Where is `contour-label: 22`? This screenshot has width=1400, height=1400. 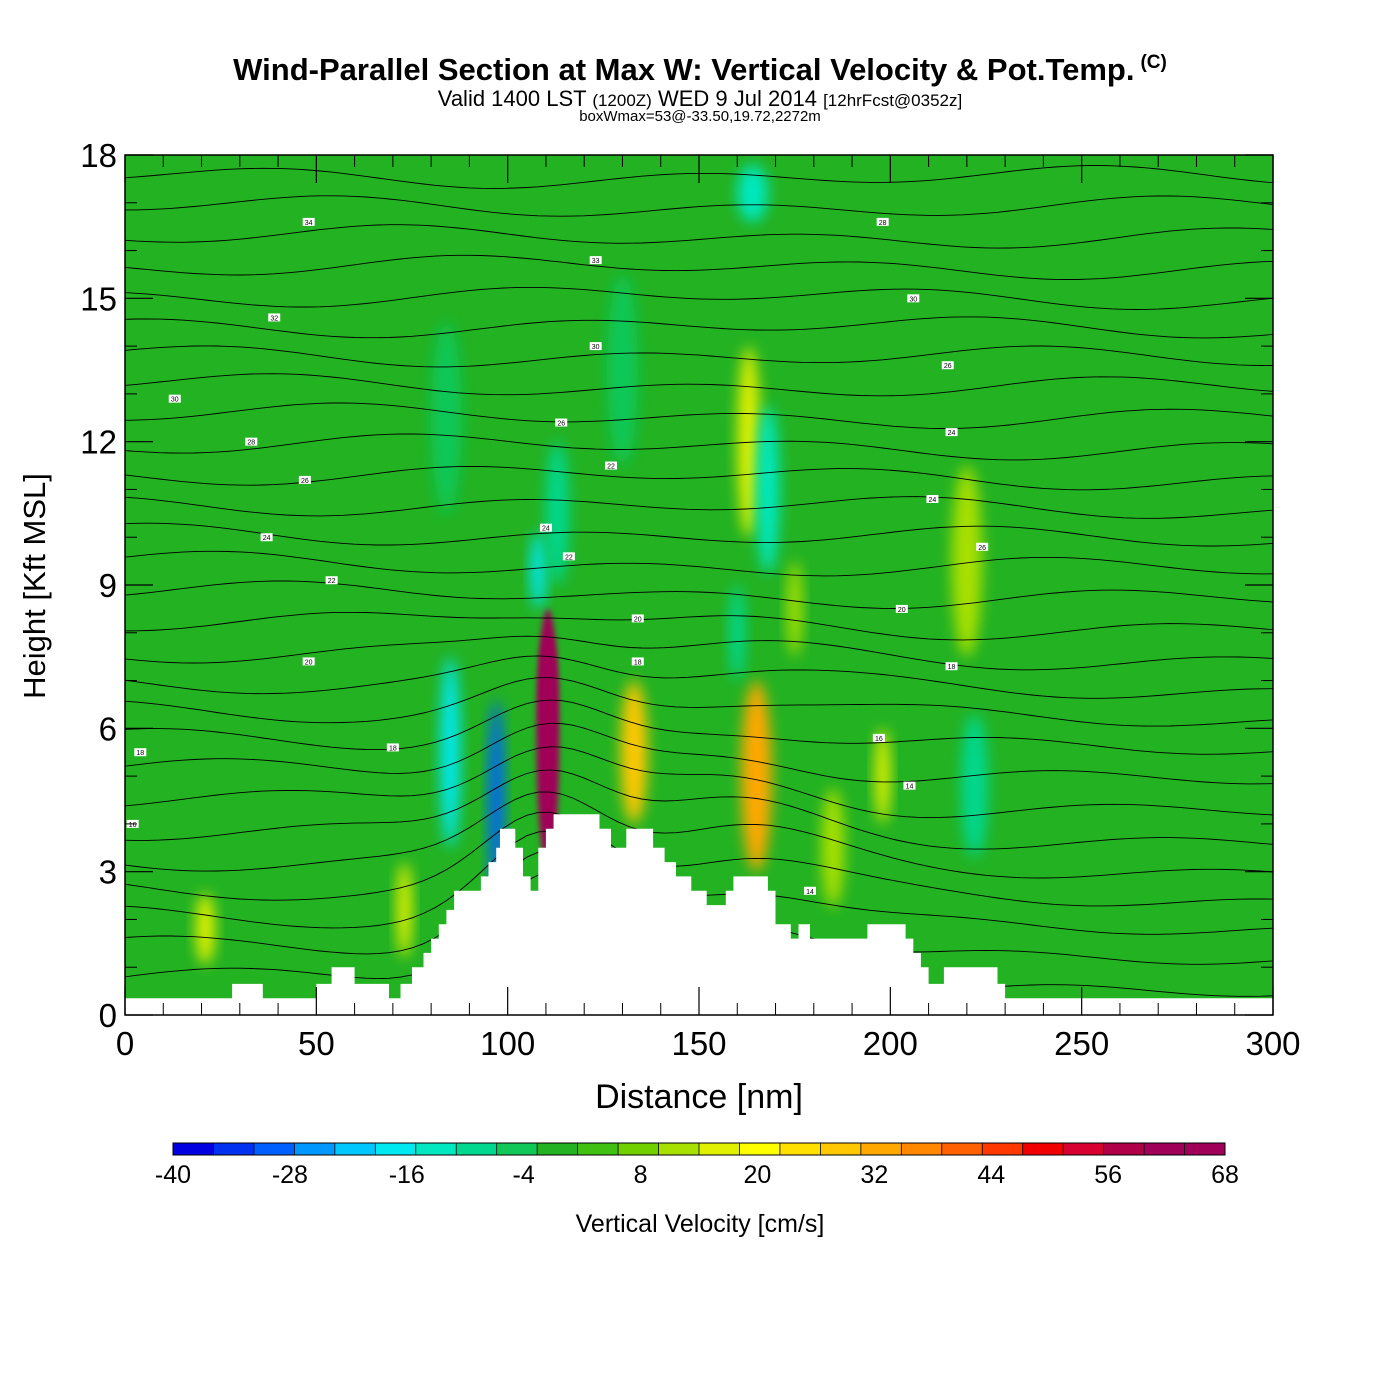 contour-label: 22 is located at coordinates (331, 580).